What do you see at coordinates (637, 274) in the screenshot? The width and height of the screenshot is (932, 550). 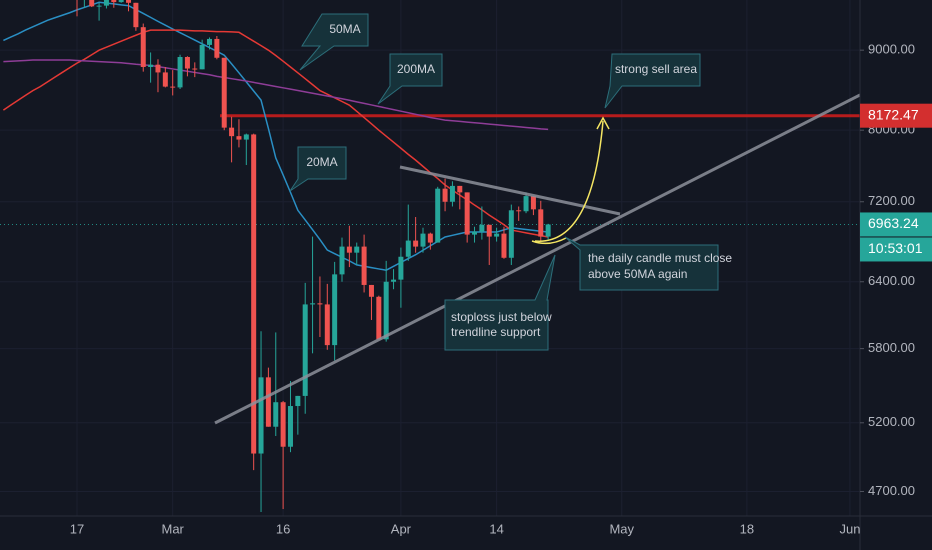 I see `callout-text: above 50MA again` at bounding box center [637, 274].